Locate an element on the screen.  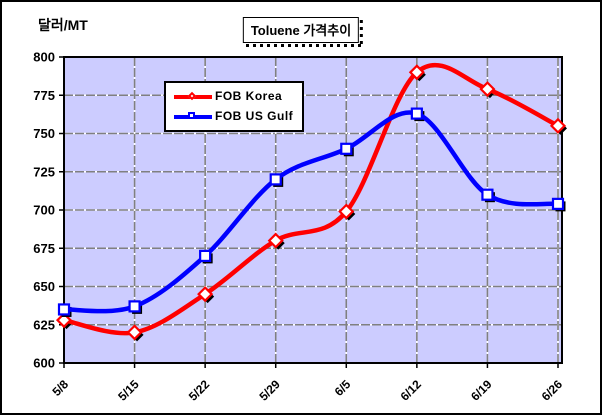
fob-us-gulf-series-icon is located at coordinates (193, 116).